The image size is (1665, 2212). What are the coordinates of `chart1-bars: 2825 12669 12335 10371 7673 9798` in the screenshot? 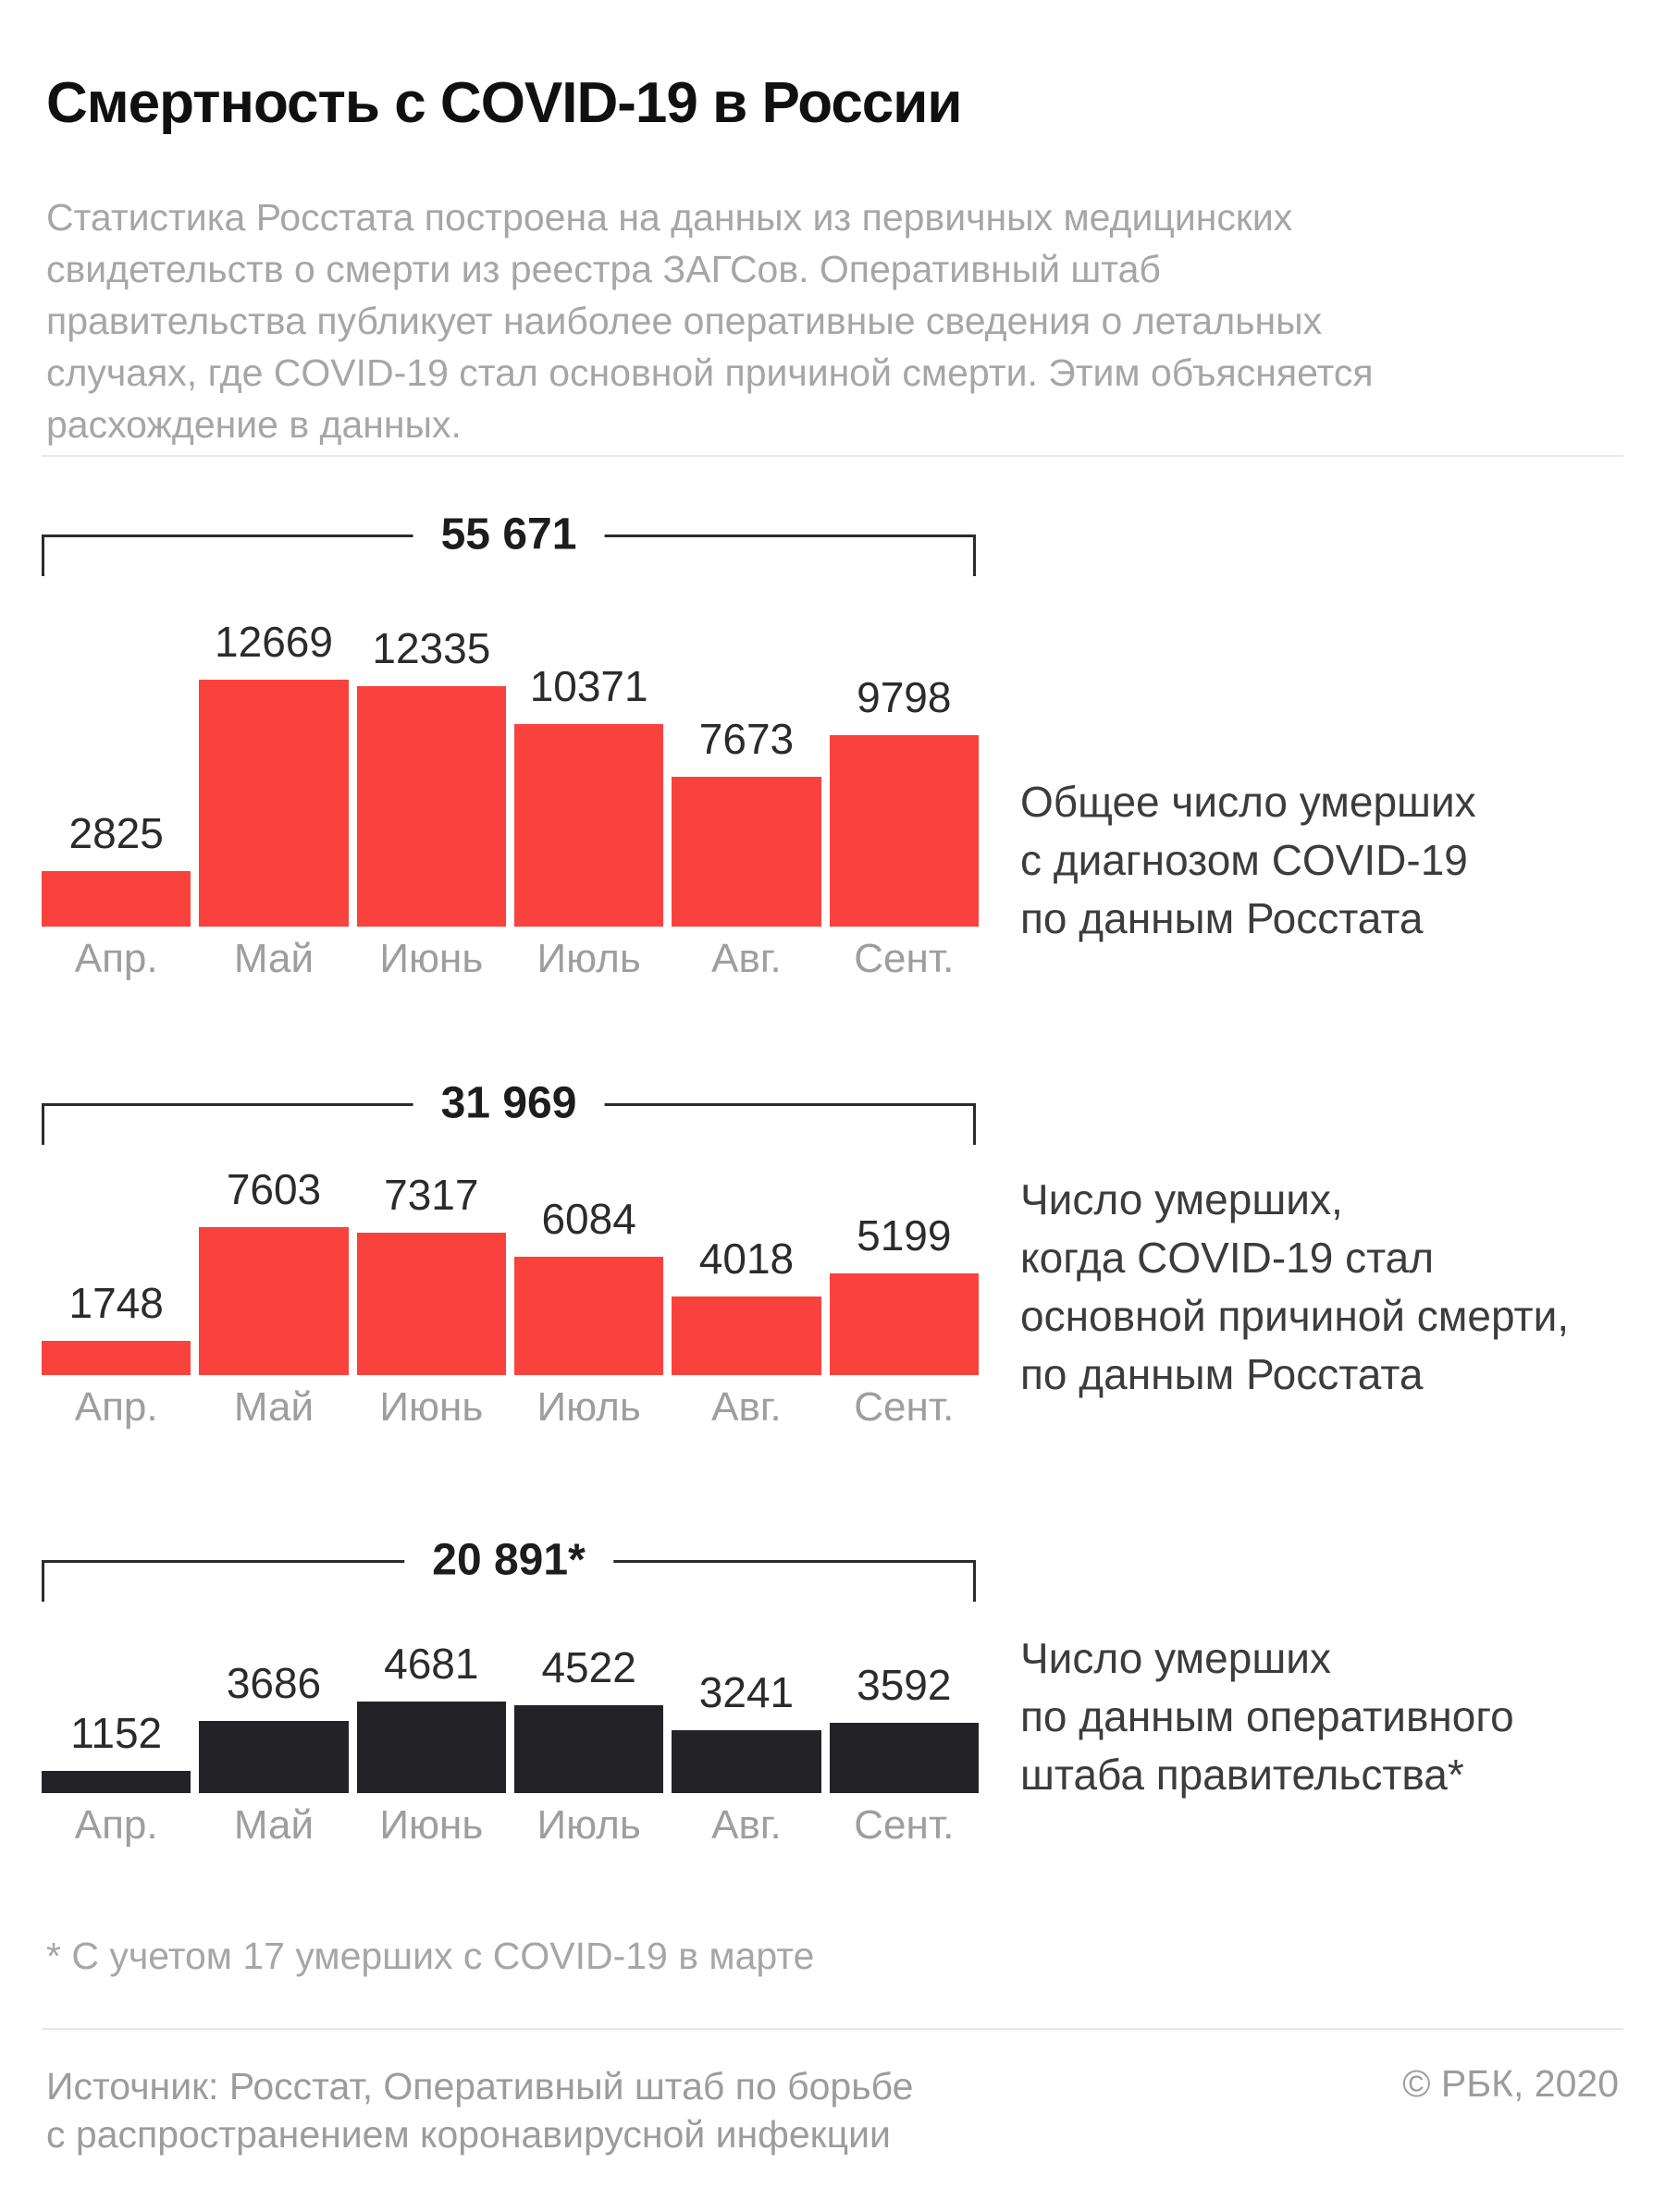 It's located at (510, 761).